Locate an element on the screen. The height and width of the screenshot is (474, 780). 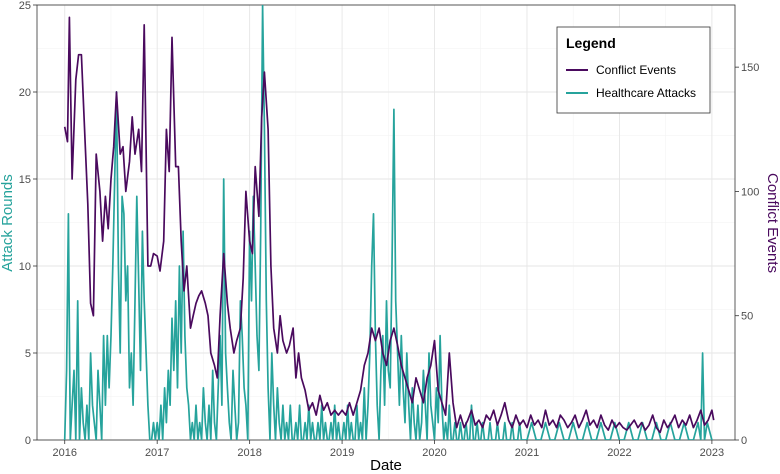
x-tick-label: 2021 is located at coordinates (527, 453).